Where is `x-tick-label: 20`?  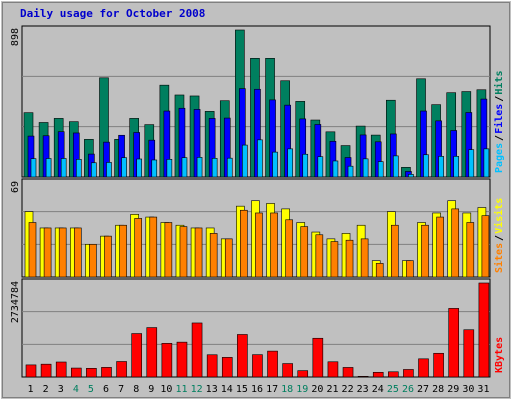 x-tick-label: 20 is located at coordinates (317, 389).